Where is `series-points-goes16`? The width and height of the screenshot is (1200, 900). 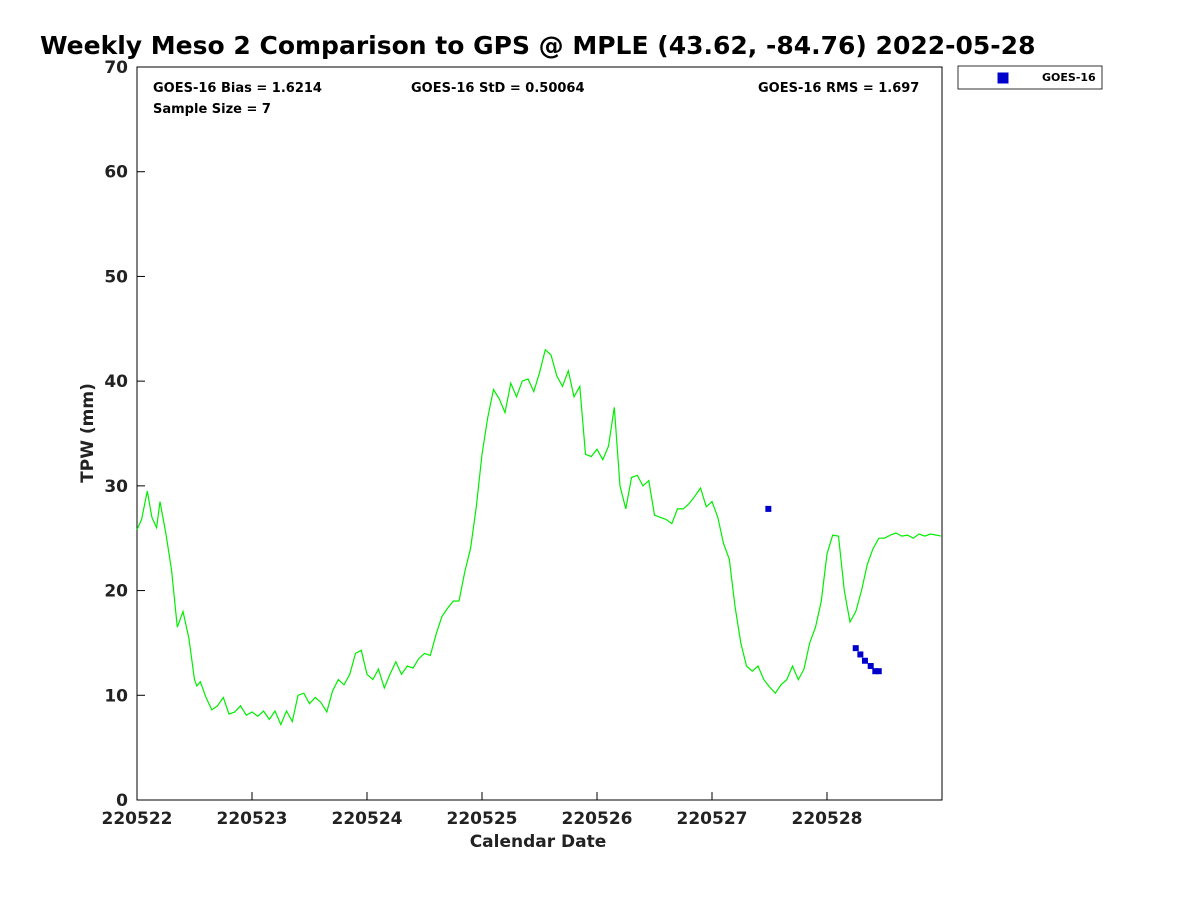 series-points-goes16 is located at coordinates (823, 590).